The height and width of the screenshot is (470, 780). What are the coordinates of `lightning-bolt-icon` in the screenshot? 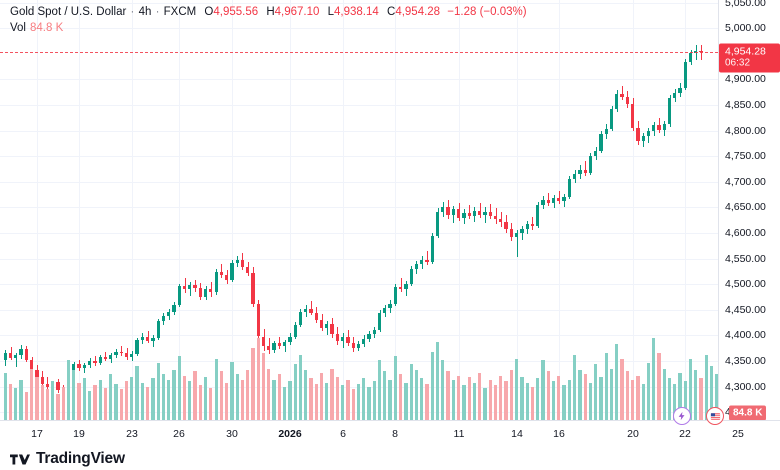 It's located at (682, 416).